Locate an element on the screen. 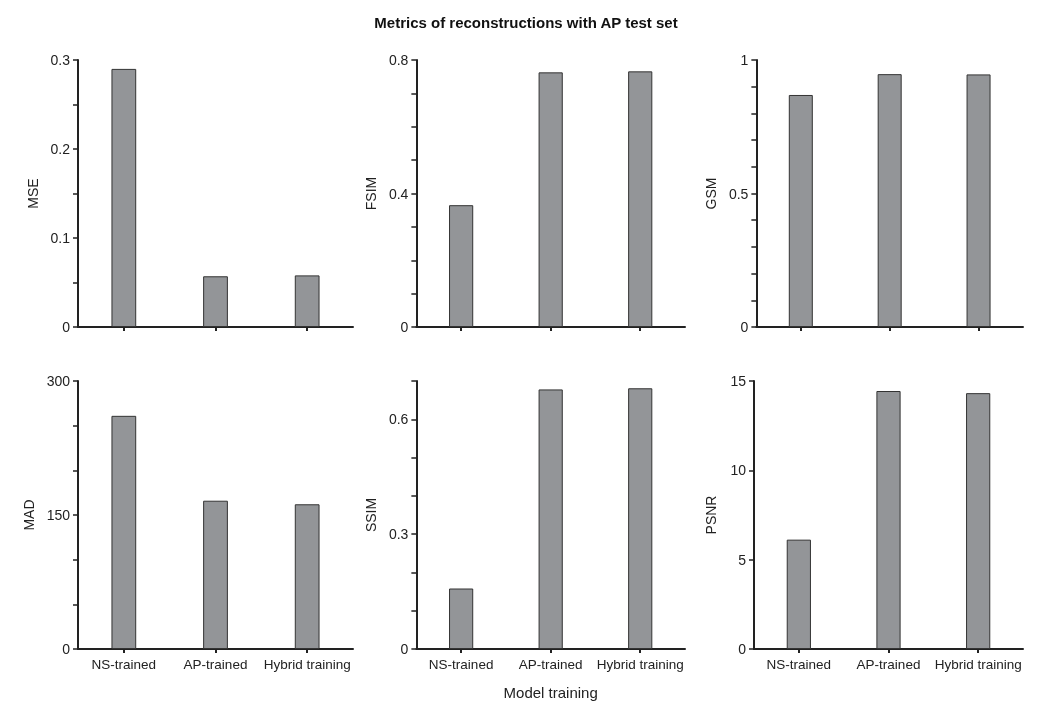  y-tick-label: 0.1 is located at coordinates (60, 238).